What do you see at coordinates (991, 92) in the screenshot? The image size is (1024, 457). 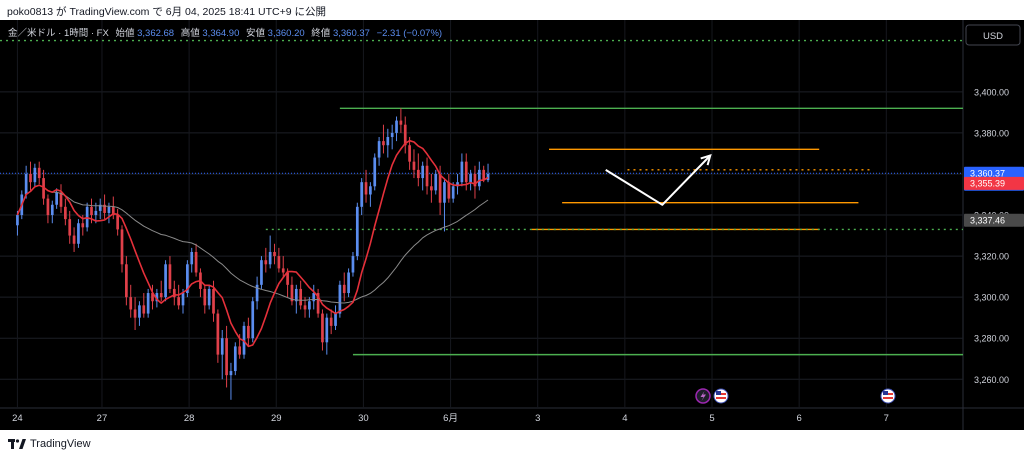 I see `price-tick-label: 3,400.00` at bounding box center [991, 92].